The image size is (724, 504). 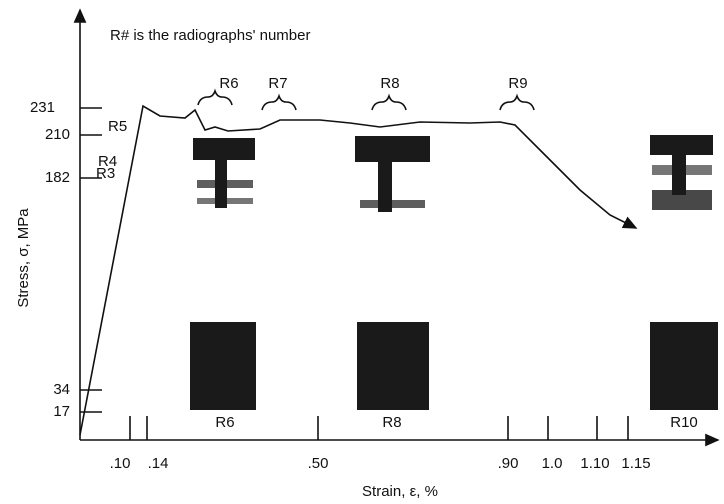 What do you see at coordinates (158, 463) in the screenshot?
I see `x-tick-label: .14` at bounding box center [158, 463].